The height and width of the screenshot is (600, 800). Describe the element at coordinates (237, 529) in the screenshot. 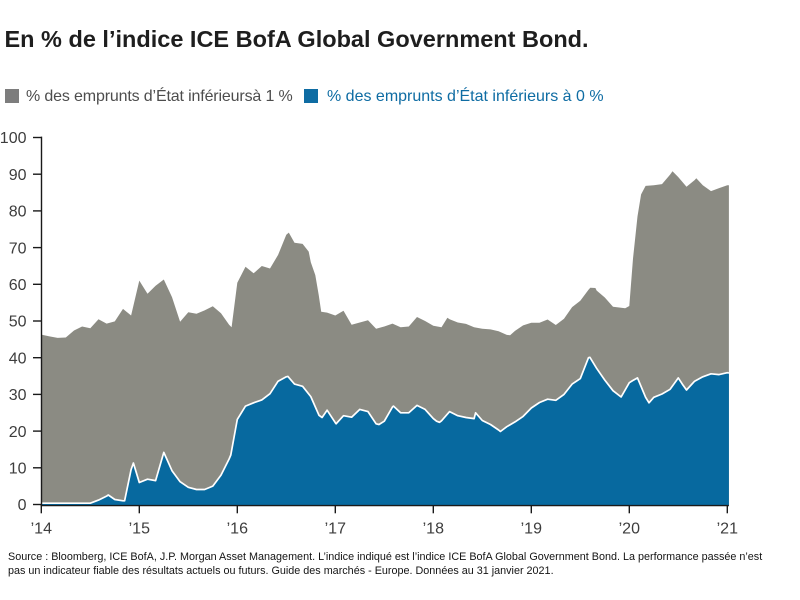

I see `svg-text: ’16` at that location.